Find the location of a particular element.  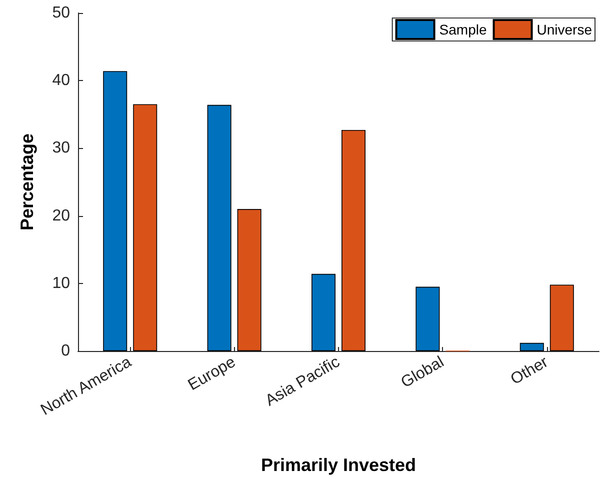

y-axis-title: Percentage is located at coordinates (27, 182).